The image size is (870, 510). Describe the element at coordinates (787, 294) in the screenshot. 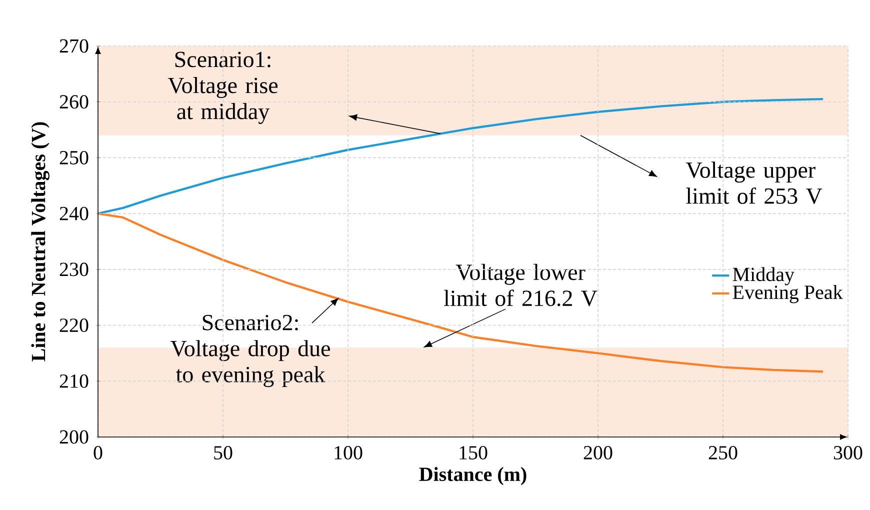

I see `legend-label: Evening Peak` at that location.